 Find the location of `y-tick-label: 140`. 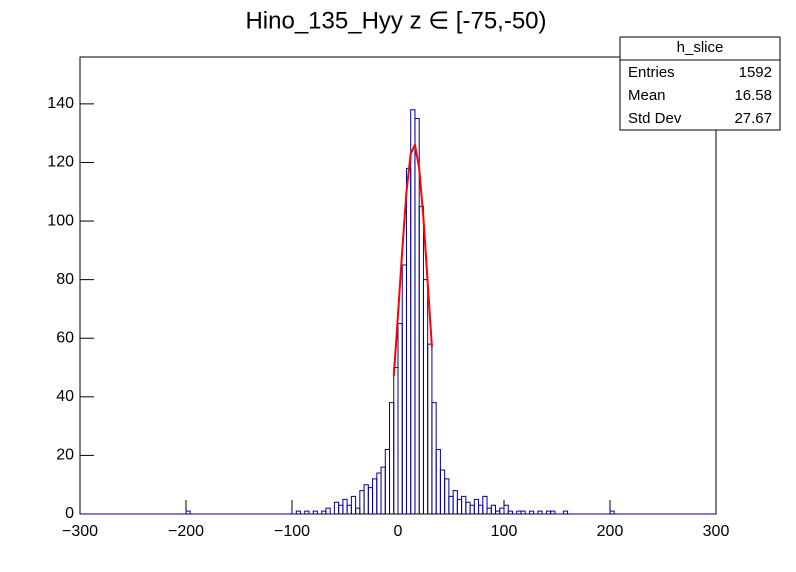

y-tick-label: 140 is located at coordinates (60, 103).